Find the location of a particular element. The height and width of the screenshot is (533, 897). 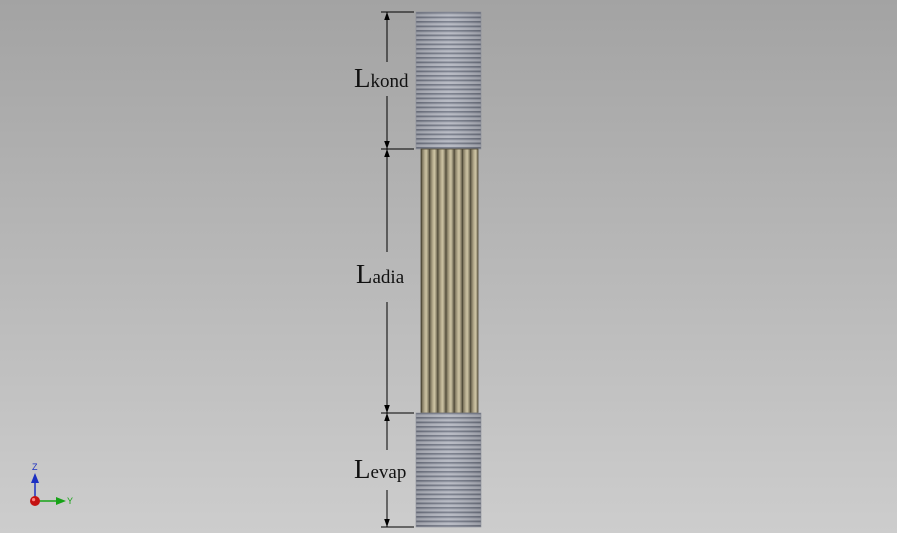

z-axis-arrow-icon is located at coordinates (35, 478).